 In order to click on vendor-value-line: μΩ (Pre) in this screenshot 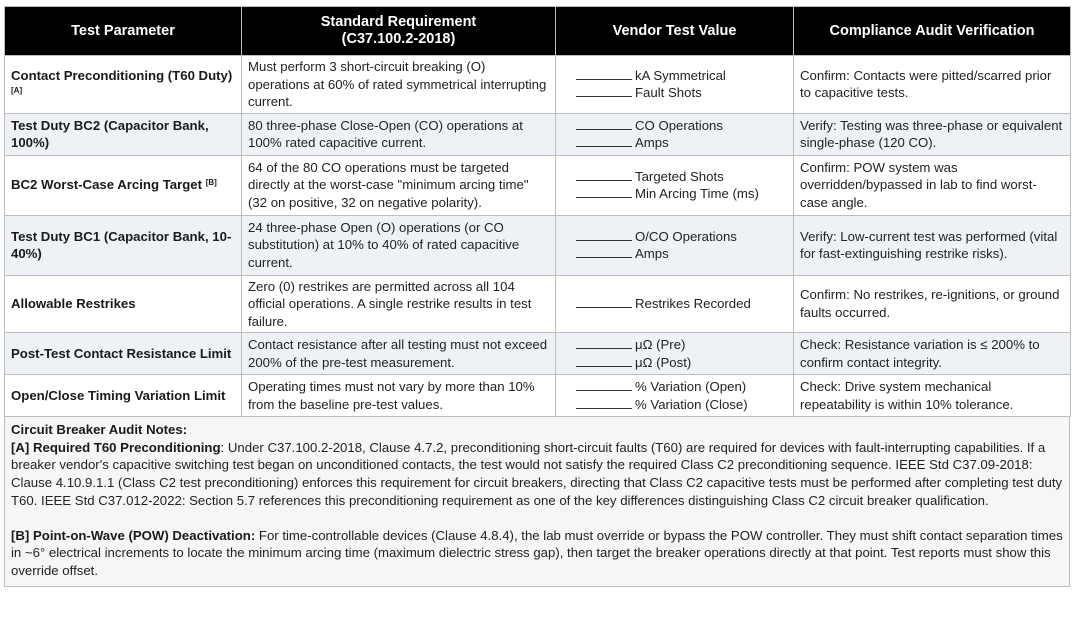, I will do `click(681, 345)`.